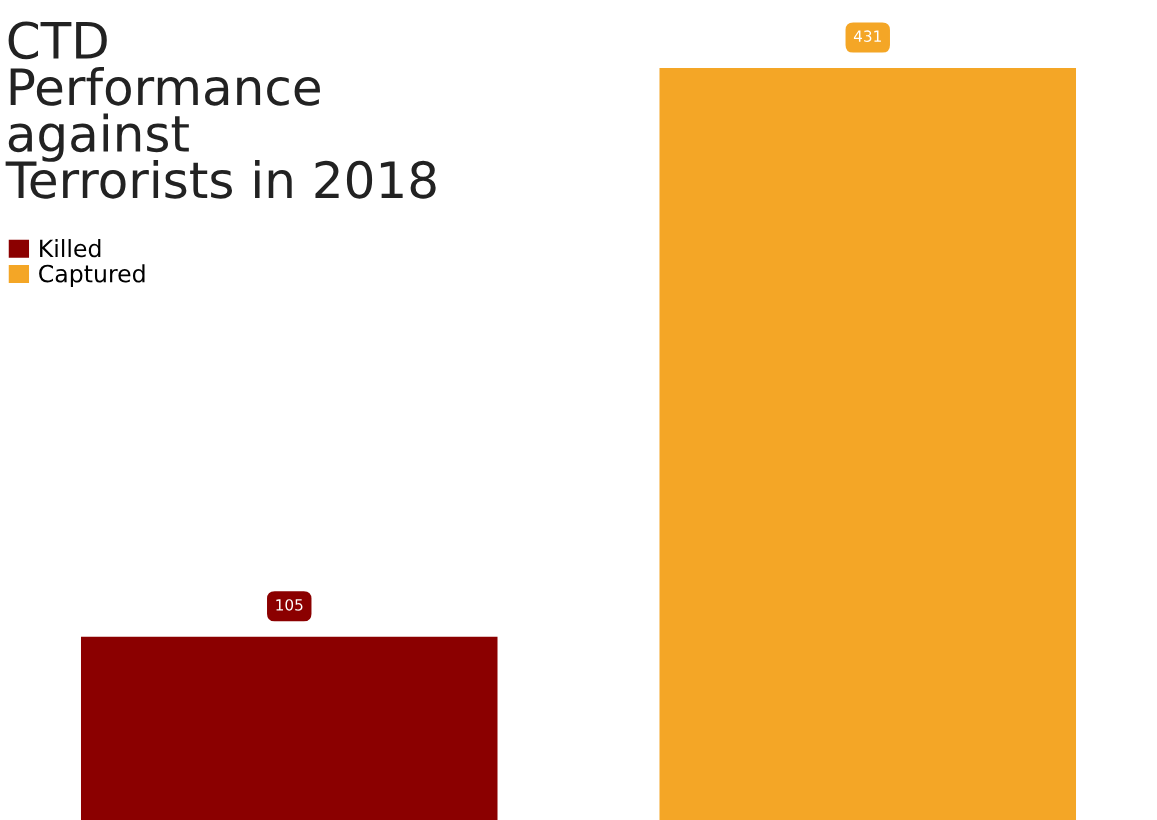 Image resolution: width=1157 pixels, height=820 pixels. What do you see at coordinates (70, 248) in the screenshot?
I see `legend-label: Killed` at bounding box center [70, 248].